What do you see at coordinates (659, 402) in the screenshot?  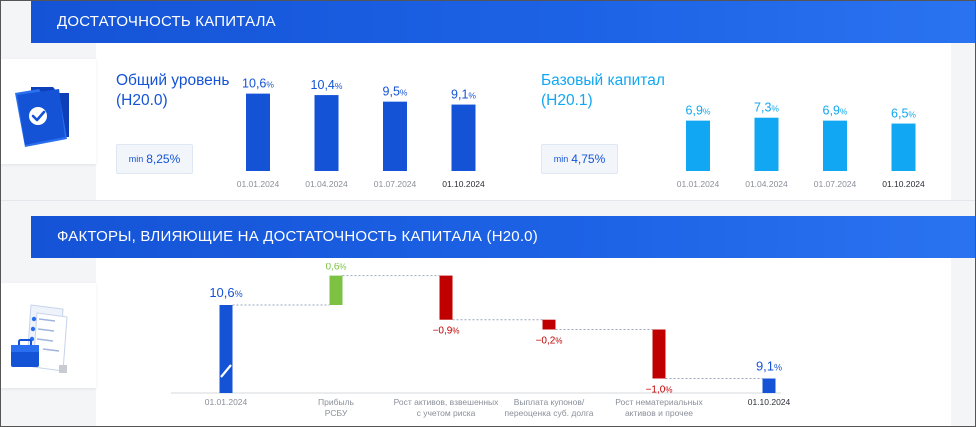 I see `waterfall-category-label: Рост нематериальных` at bounding box center [659, 402].